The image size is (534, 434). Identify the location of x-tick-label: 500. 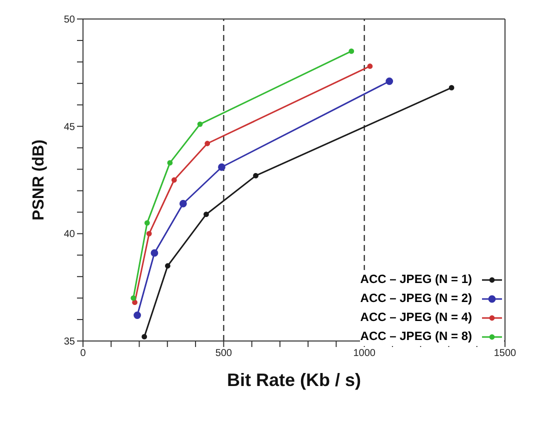
(223, 354).